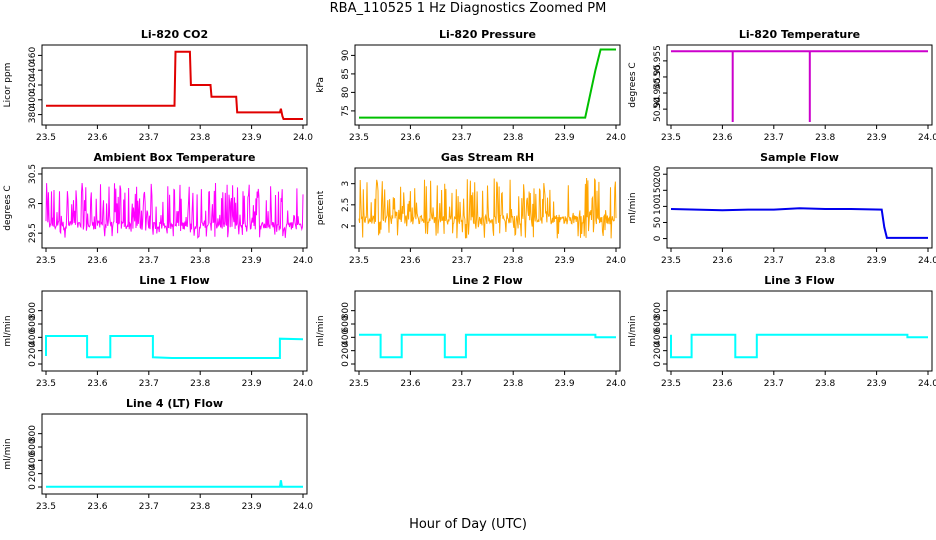 The image size is (936, 540). What do you see at coordinates (658, 61) in the screenshot?
I see `y-tick-label: 50.955` at bounding box center [658, 61].